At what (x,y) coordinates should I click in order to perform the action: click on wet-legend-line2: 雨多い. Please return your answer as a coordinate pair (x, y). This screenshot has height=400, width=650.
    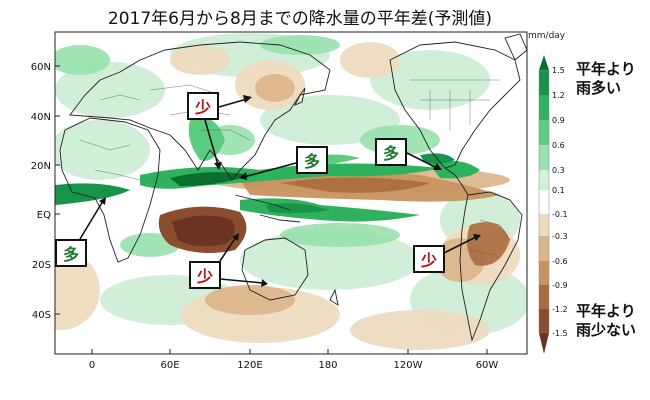
    Looking at the image, I should click on (599, 88).